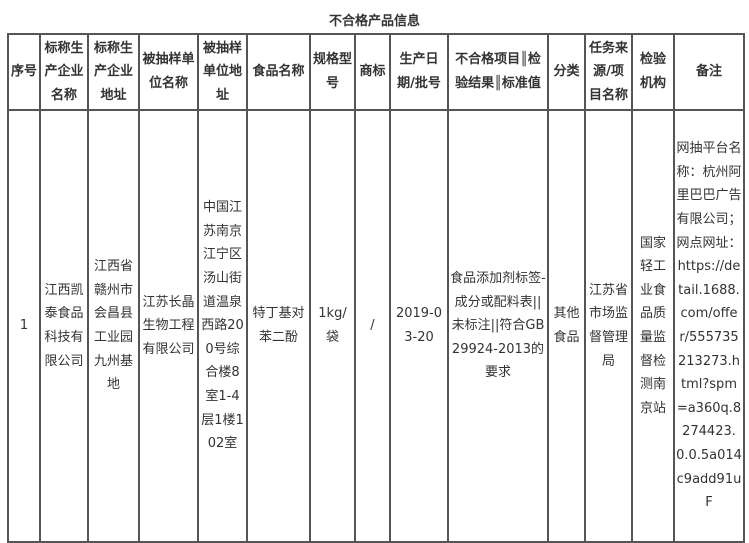  Describe the element at coordinates (168, 72) in the screenshot. I see `header-cell: 被抽样单位名称` at that location.